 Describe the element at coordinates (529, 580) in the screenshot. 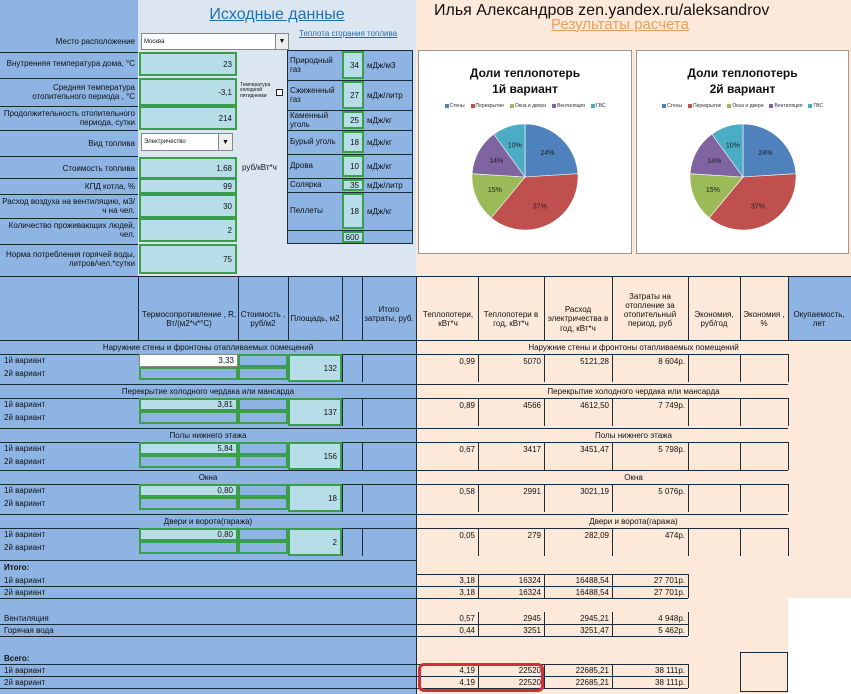

I see `total-year: 16324` at that location.